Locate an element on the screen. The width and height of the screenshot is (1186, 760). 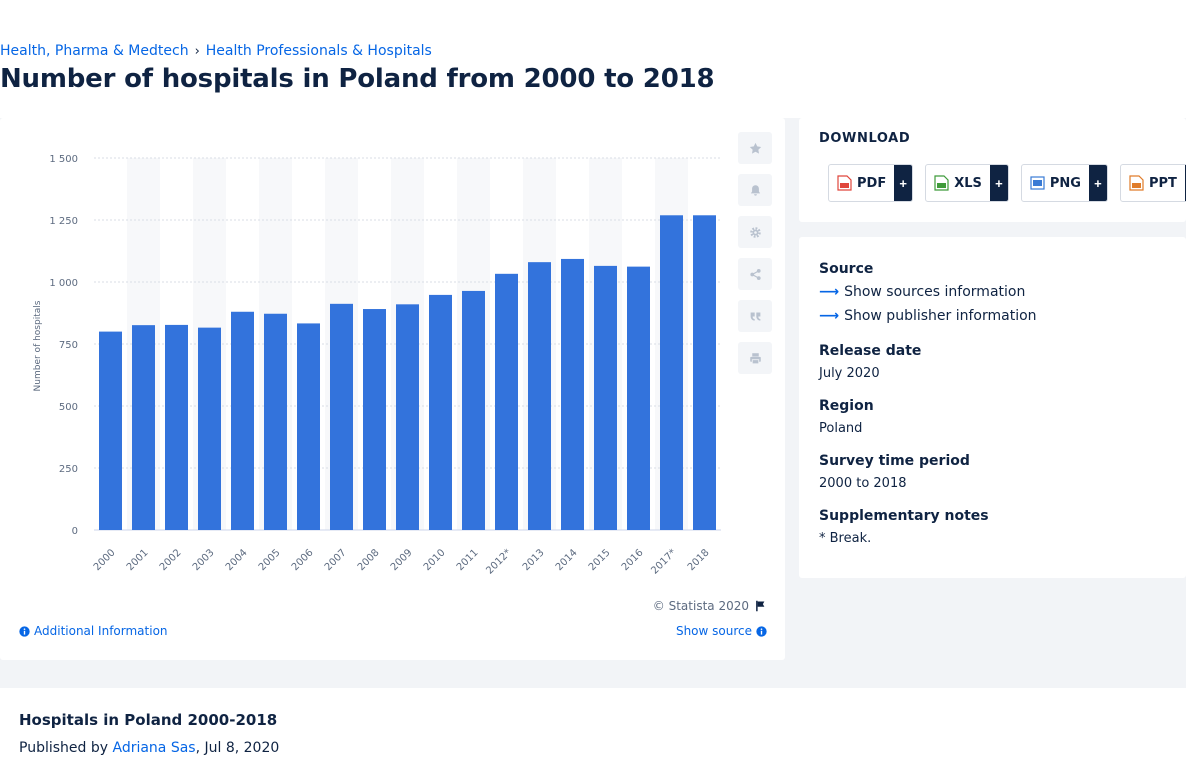
x-tick-label: 2002 is located at coordinates (171, 560).